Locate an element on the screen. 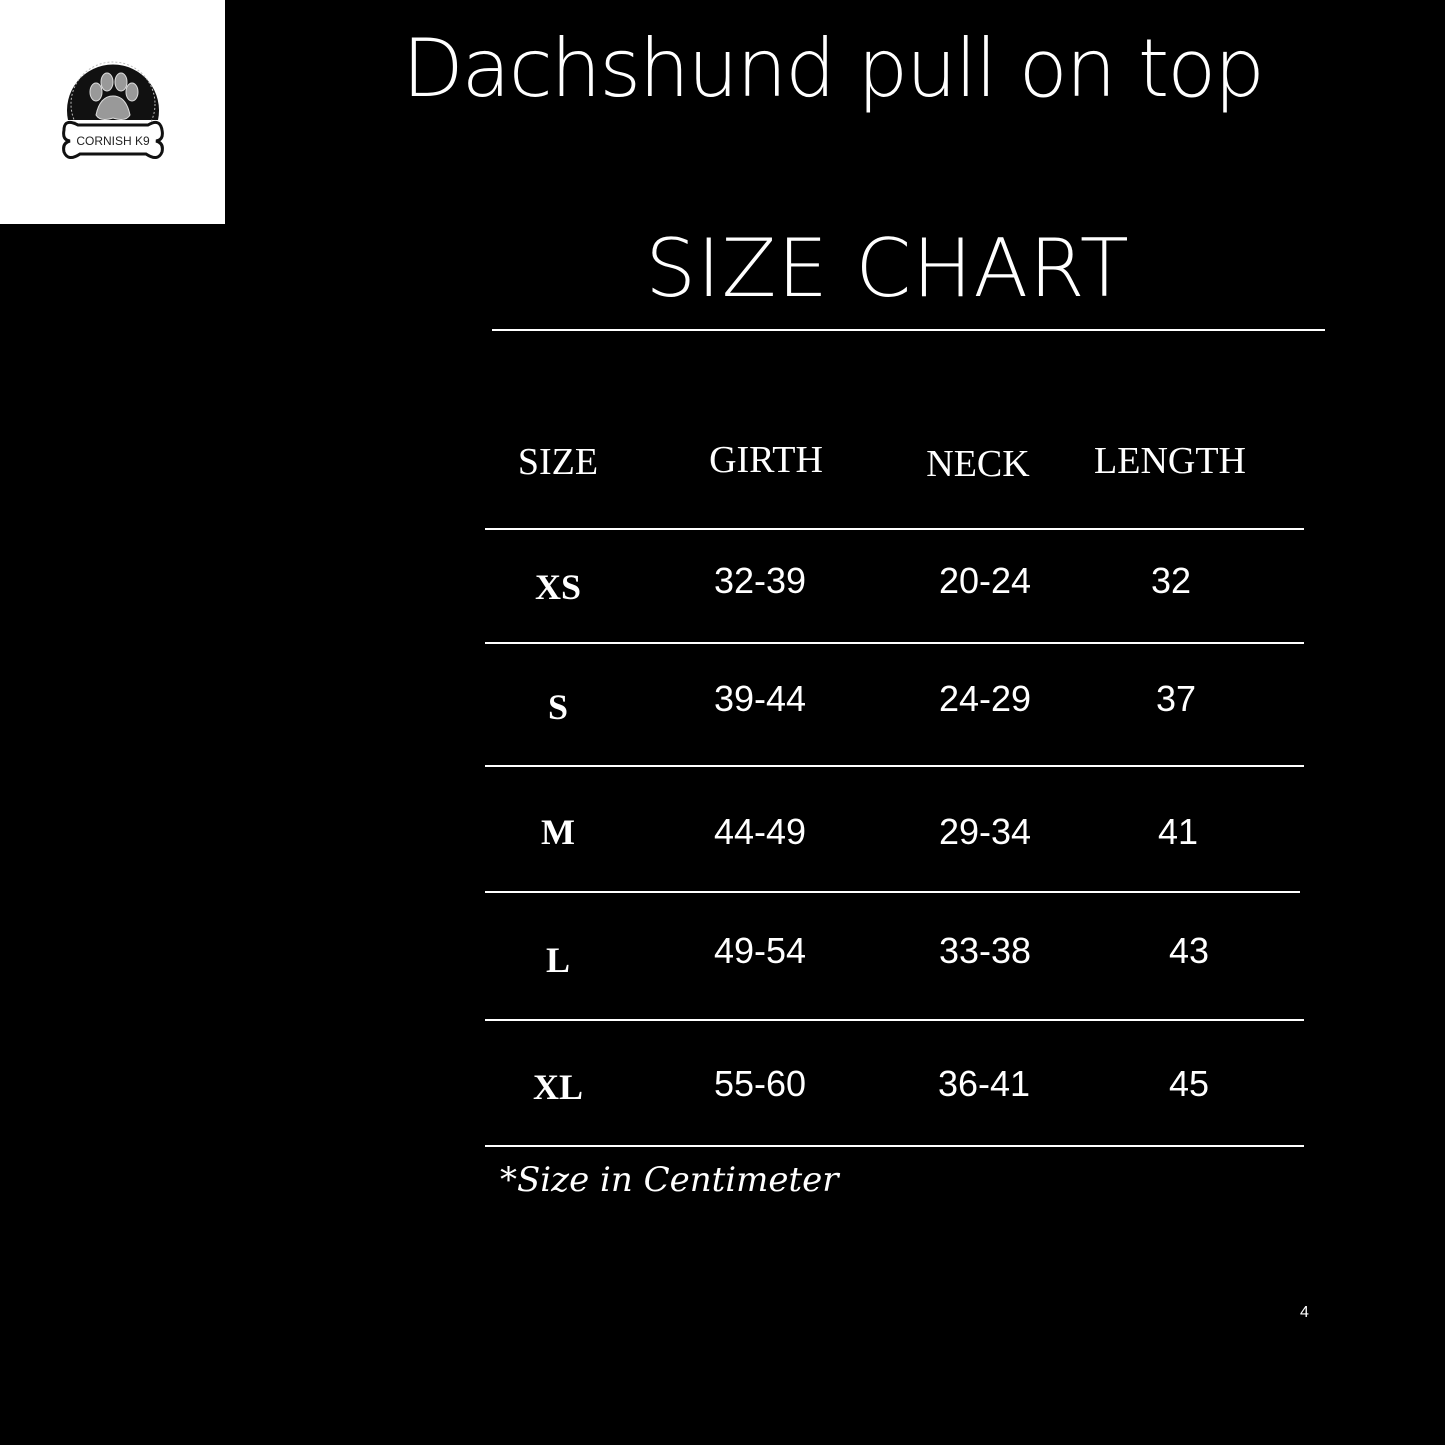 The image size is (1445, 1445). girth-cell: 55-60 is located at coordinates (760, 1083).